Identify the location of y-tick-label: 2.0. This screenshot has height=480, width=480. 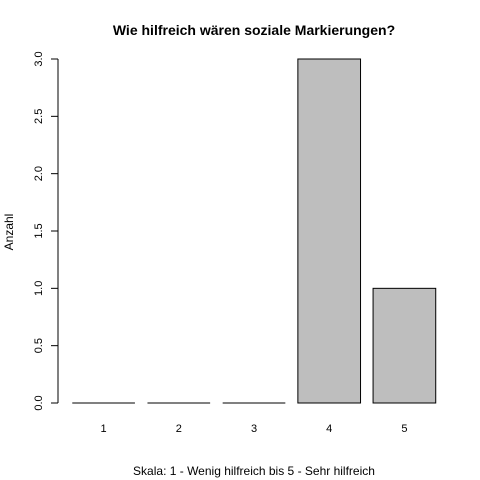
(39, 173).